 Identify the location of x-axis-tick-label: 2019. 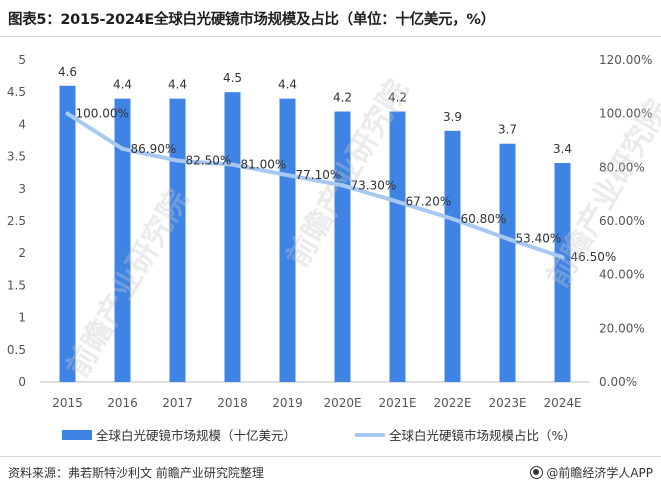
(287, 403).